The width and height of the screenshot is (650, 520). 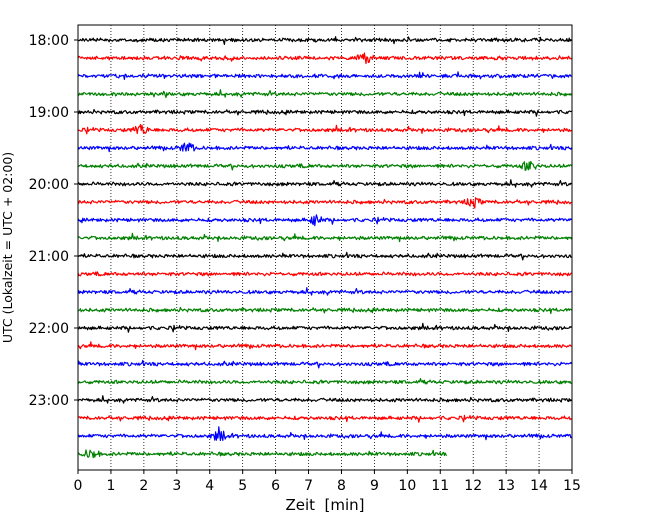 I want to click on trace-2030, so click(x=325, y=220).